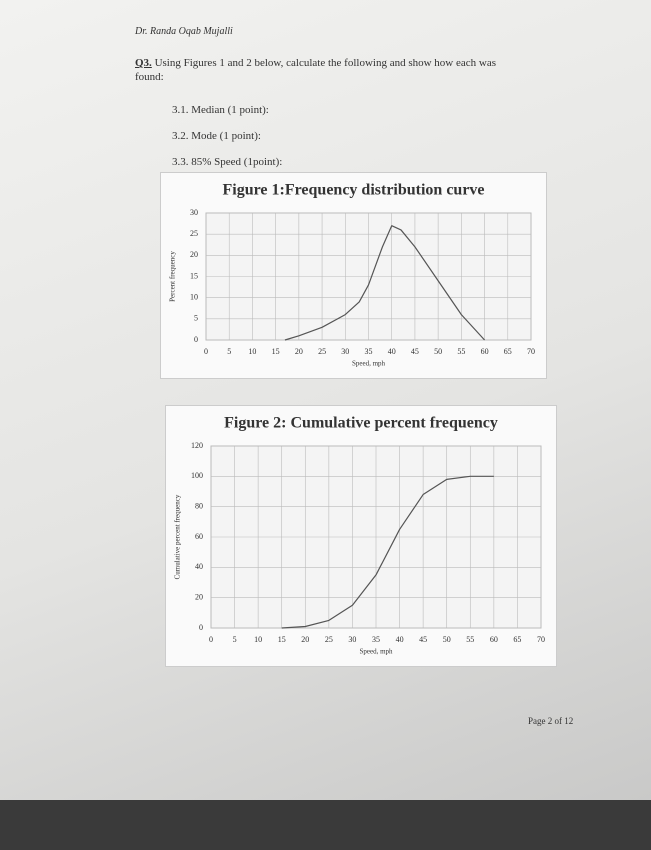  Describe the element at coordinates (199, 505) in the screenshot. I see `y-tick-label: 80` at that location.